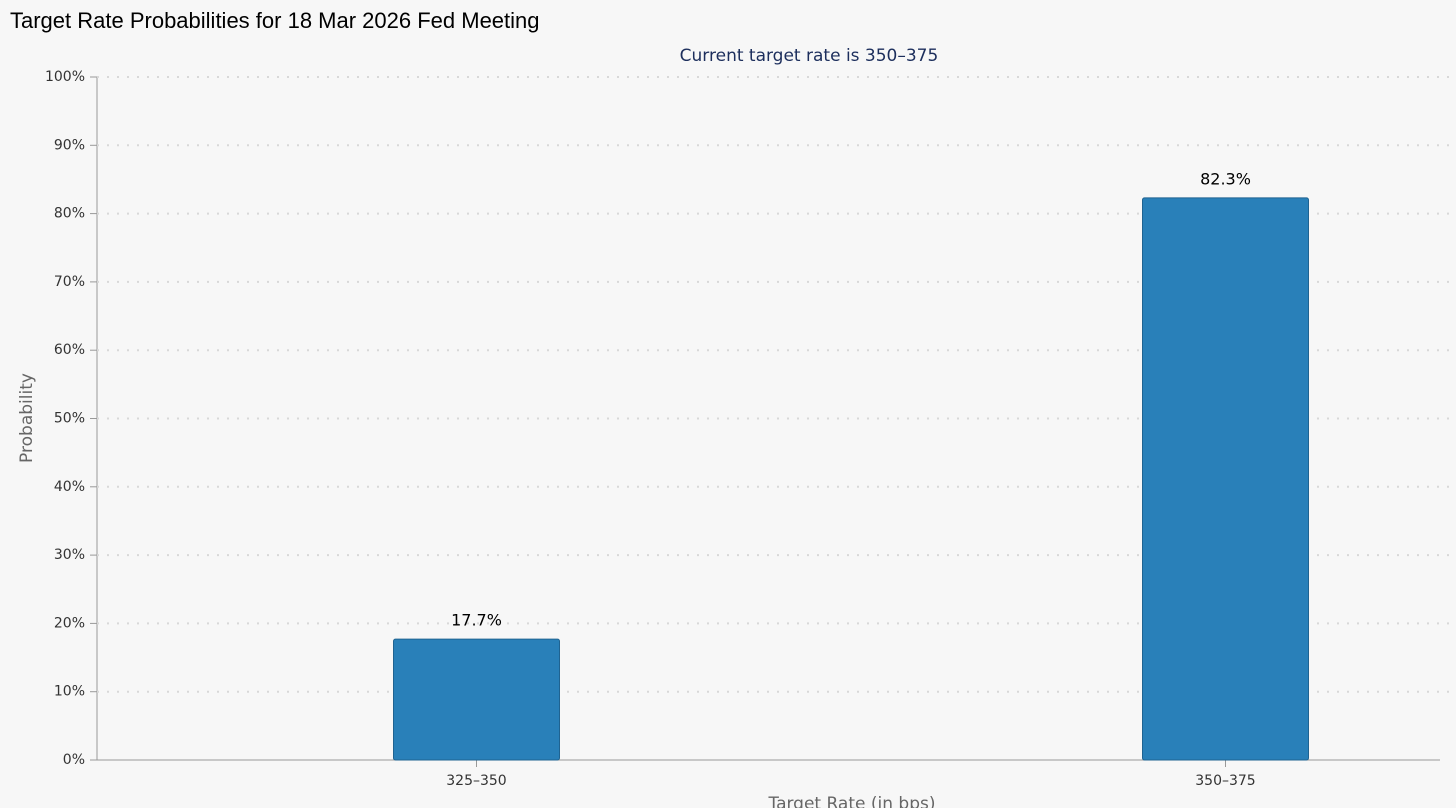 This screenshot has width=1456, height=808. What do you see at coordinates (69, 692) in the screenshot?
I see `y-tick-label: 10%` at bounding box center [69, 692].